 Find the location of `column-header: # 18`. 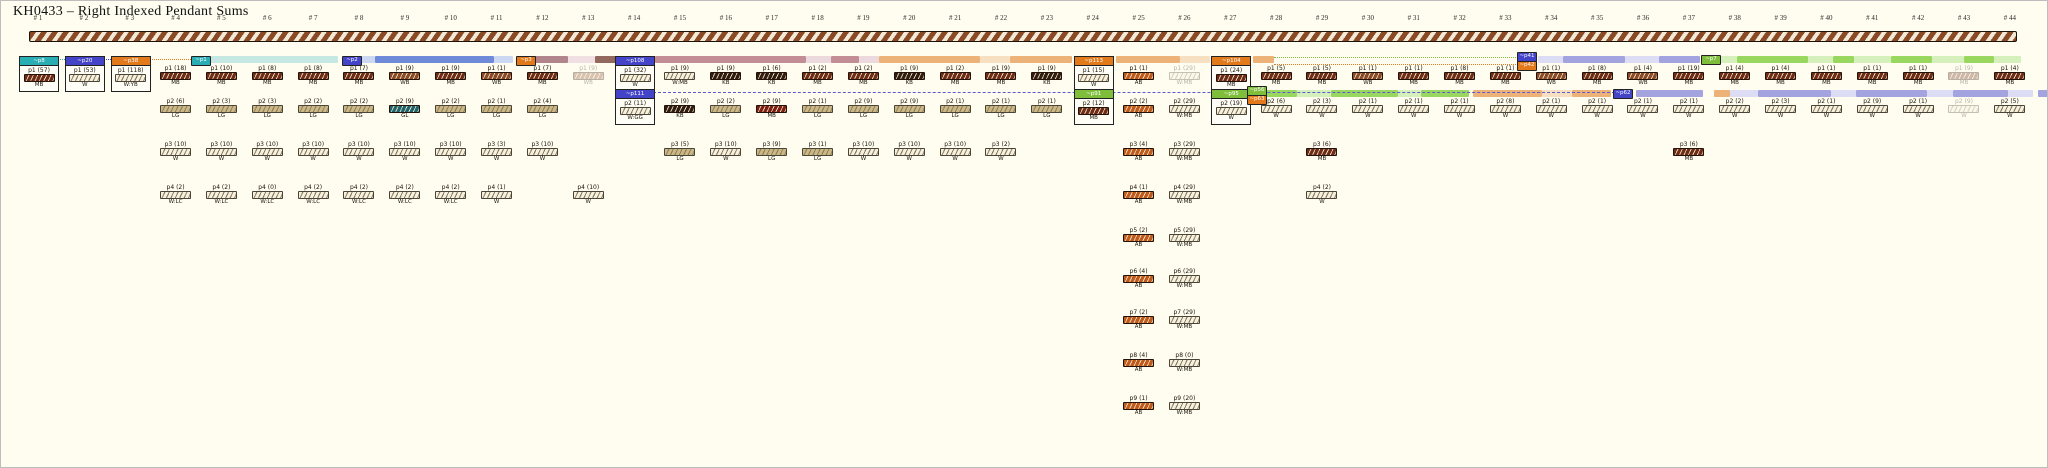

column-header: # 18 is located at coordinates (817, 18).